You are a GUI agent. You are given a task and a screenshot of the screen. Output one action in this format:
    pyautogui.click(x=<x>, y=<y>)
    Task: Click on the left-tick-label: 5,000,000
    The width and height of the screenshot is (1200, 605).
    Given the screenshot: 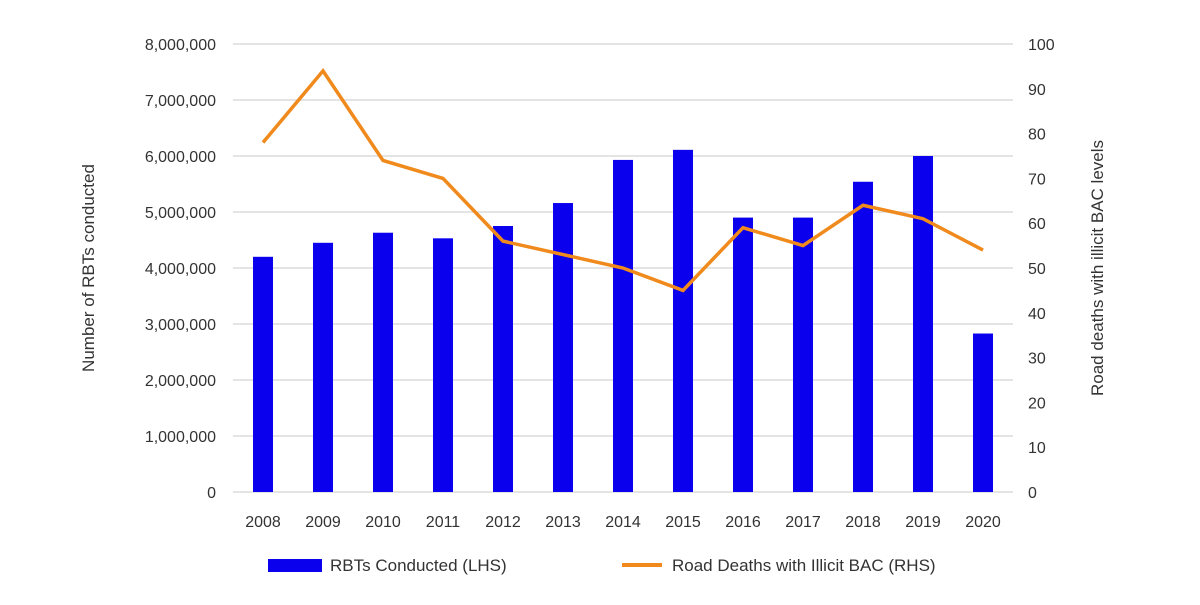 What is the action you would take?
    pyautogui.click(x=180, y=213)
    